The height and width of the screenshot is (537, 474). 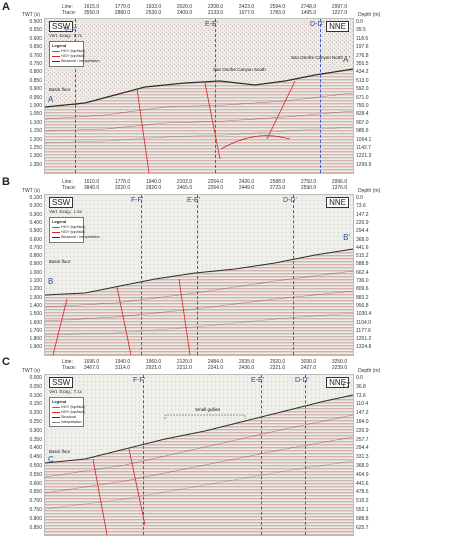 What do you see at coordinates (215, 188) in the screenshot?
I see `trace-value: 2264.0` at bounding box center [215, 188].